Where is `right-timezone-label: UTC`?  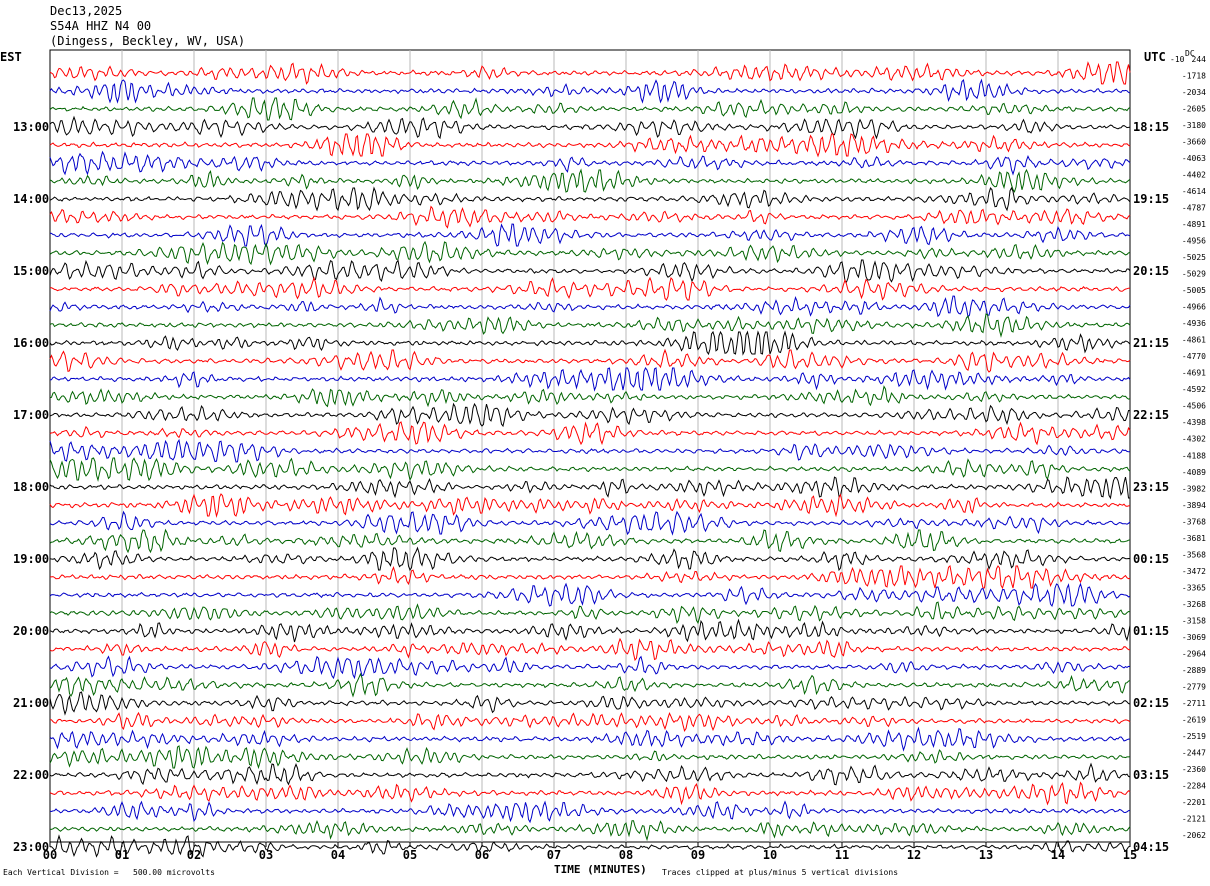 right-timezone-label: UTC is located at coordinates (1155, 57).